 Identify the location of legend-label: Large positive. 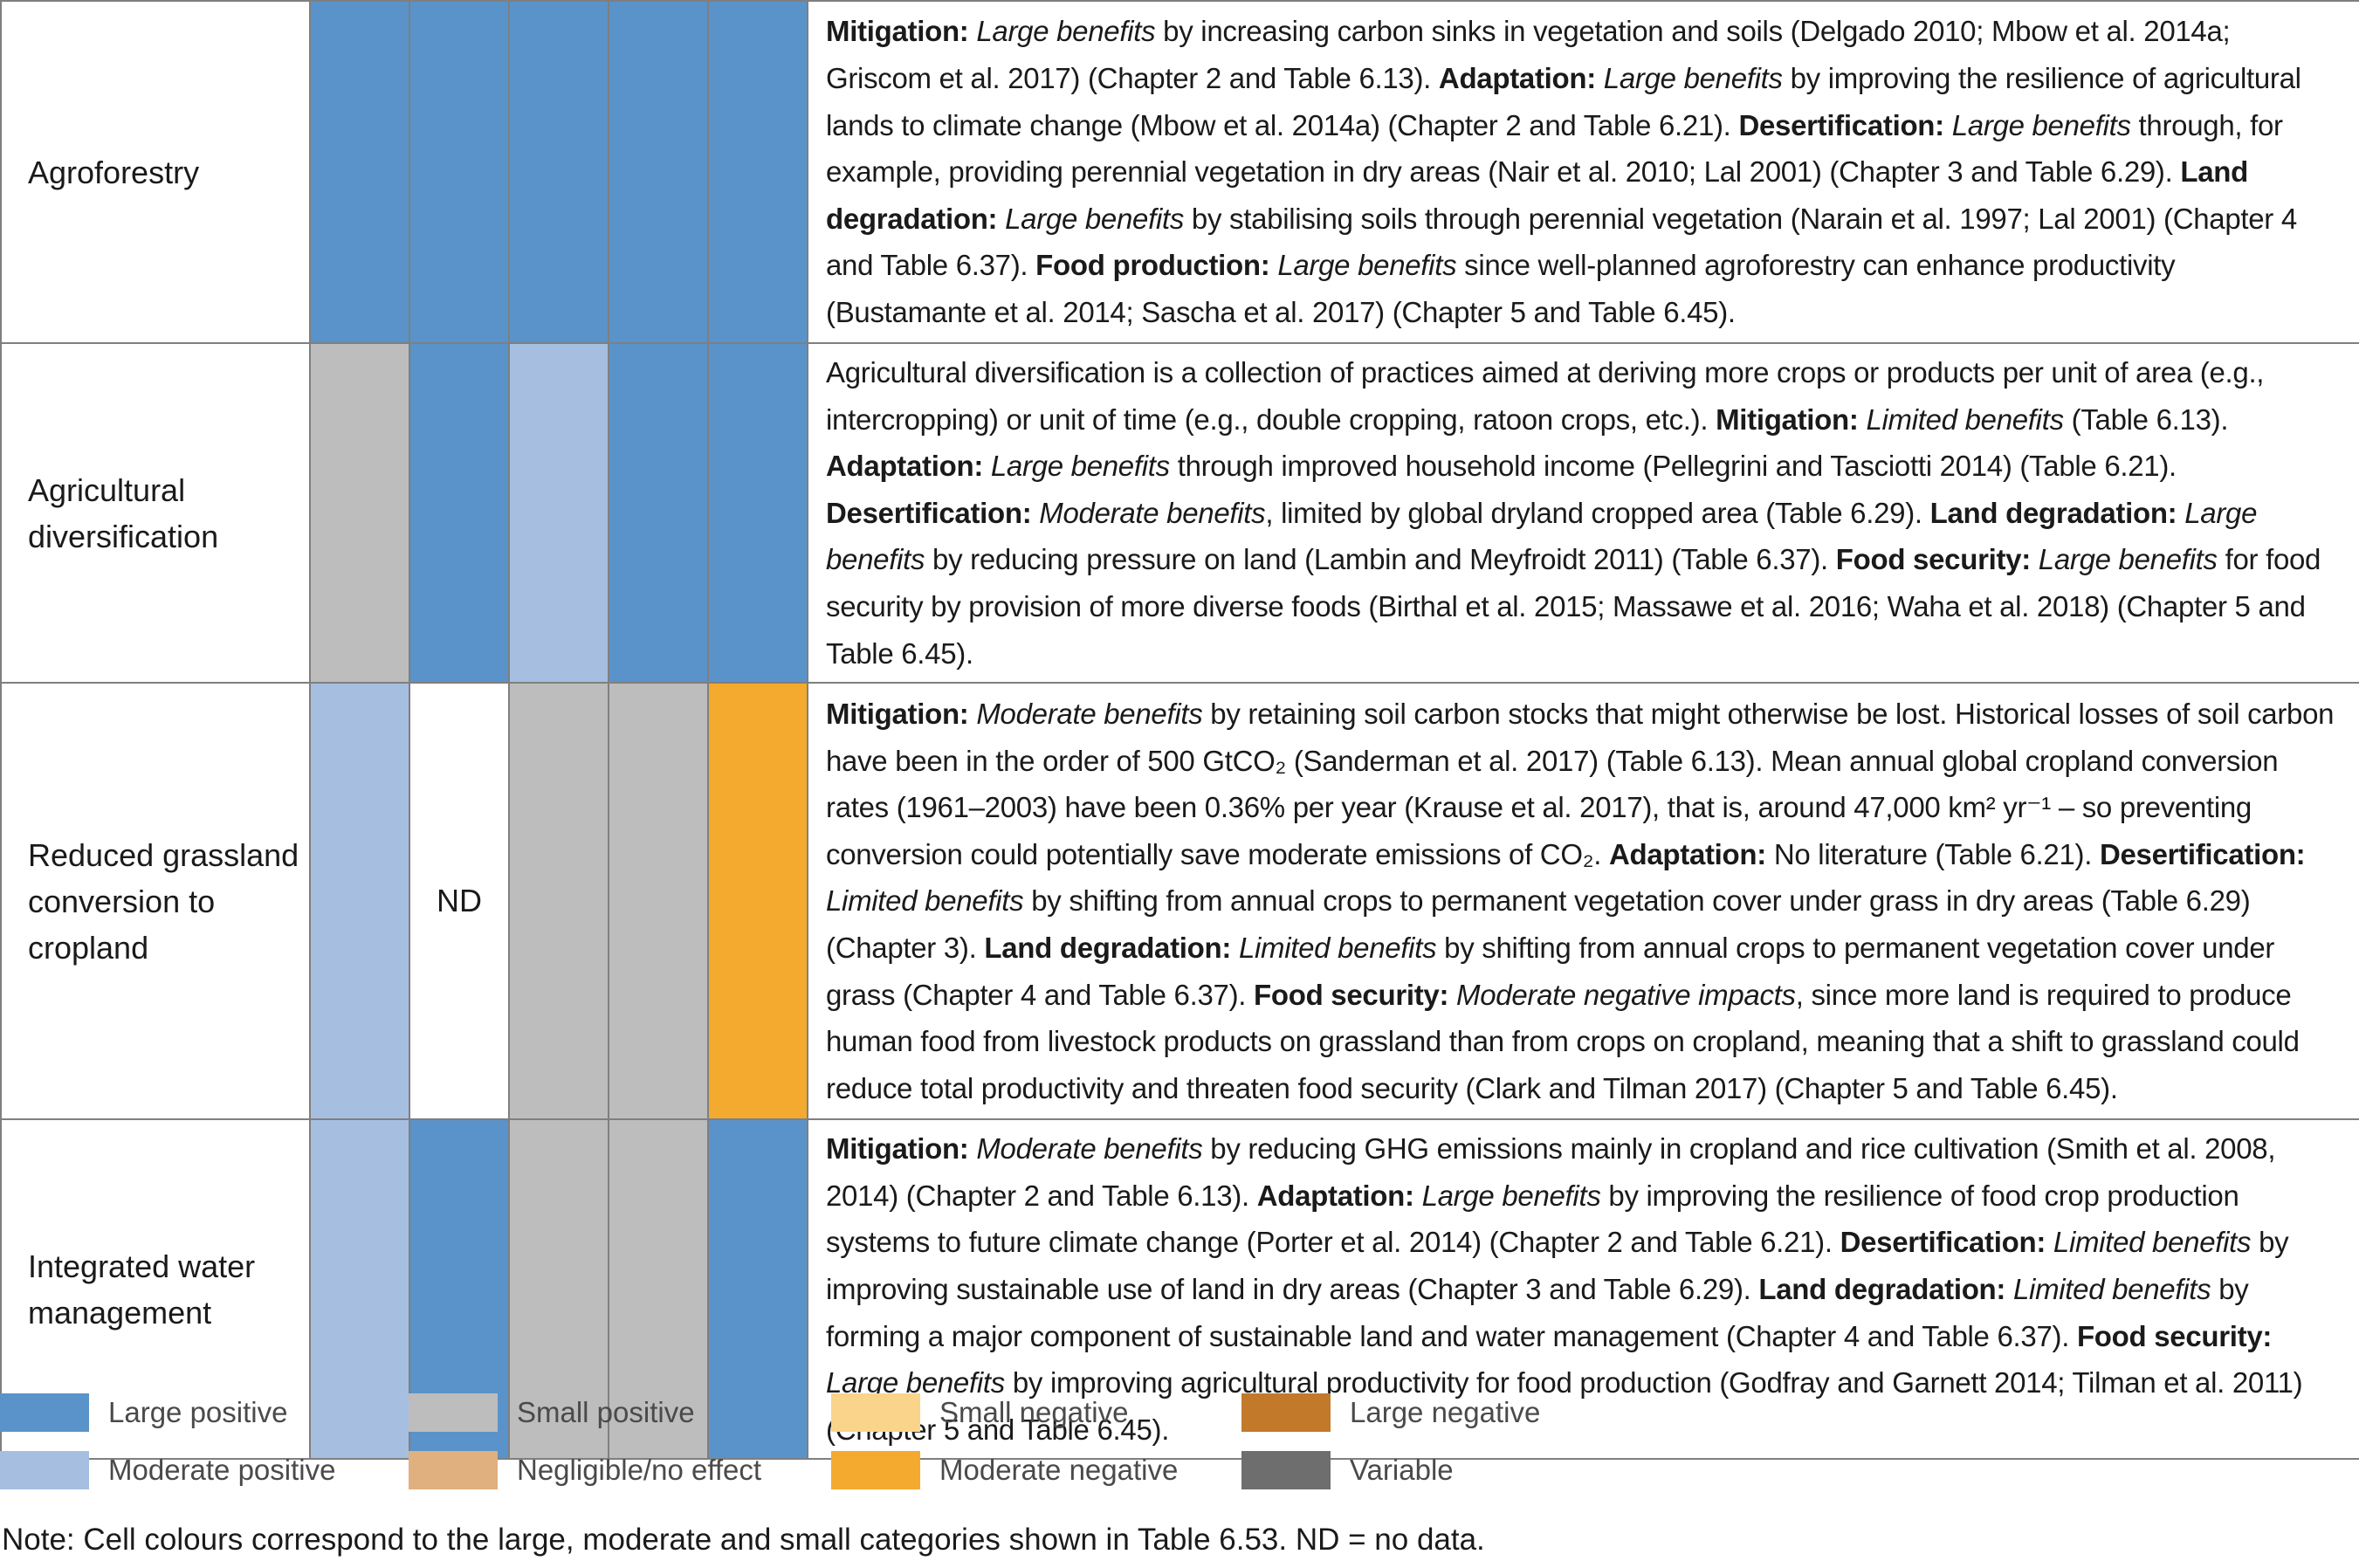
(198, 1412).